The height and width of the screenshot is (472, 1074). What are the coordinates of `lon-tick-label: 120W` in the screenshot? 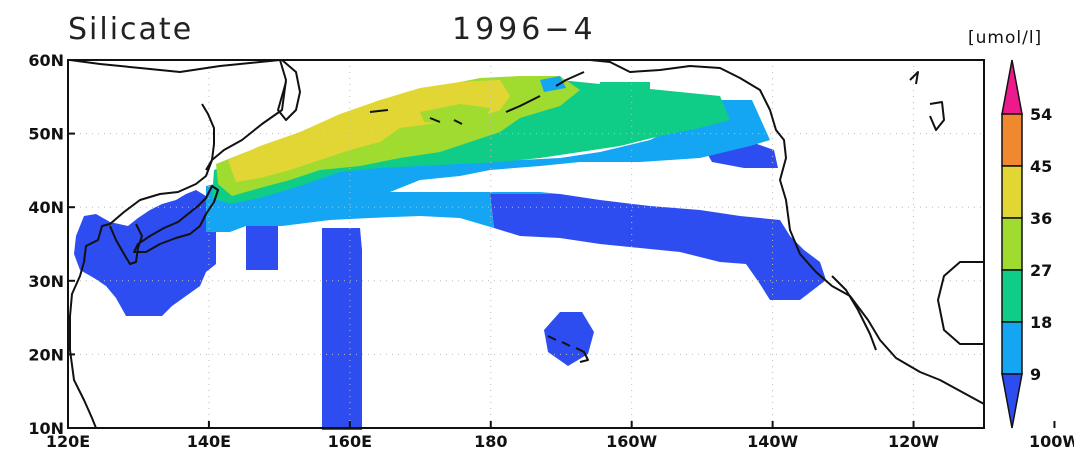 It's located at (913, 441).